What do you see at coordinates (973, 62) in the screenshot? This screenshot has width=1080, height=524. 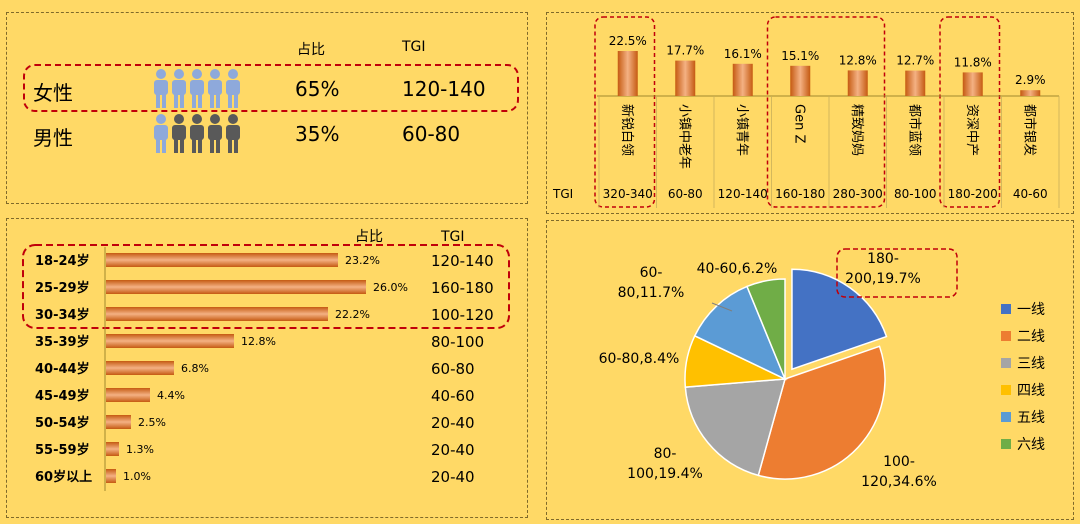 I see `segment-bar-label: 11.8%` at bounding box center [973, 62].